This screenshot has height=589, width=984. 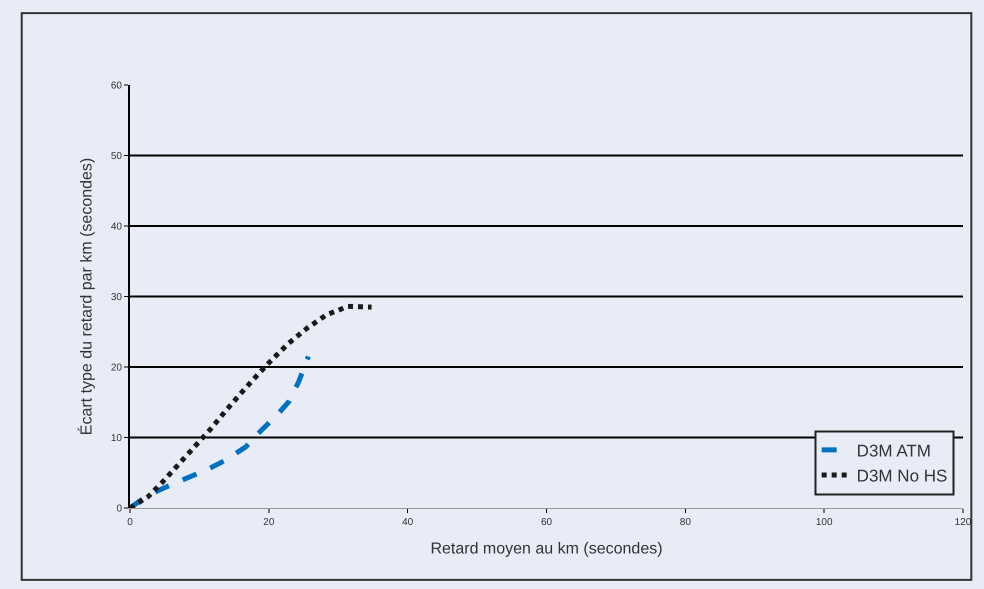 What do you see at coordinates (116, 227) in the screenshot?
I see `y-tick-label: 40` at bounding box center [116, 227].